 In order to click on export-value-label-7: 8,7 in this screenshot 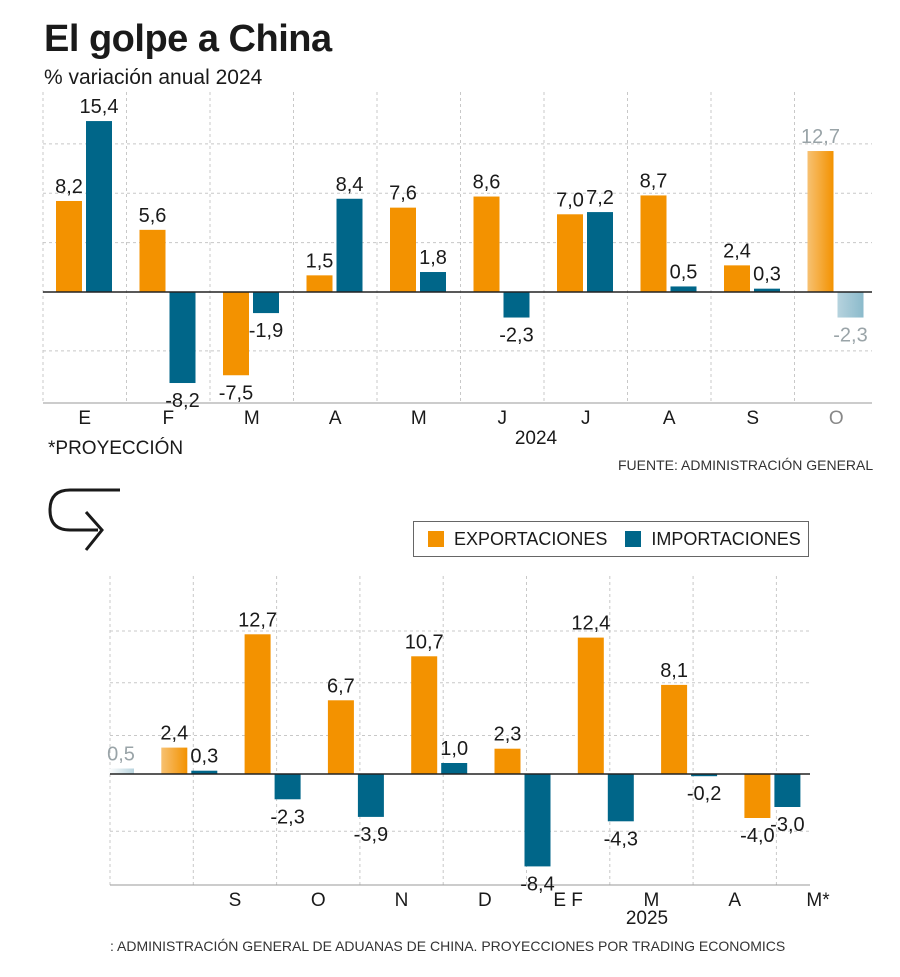, I will do `click(654, 181)`.